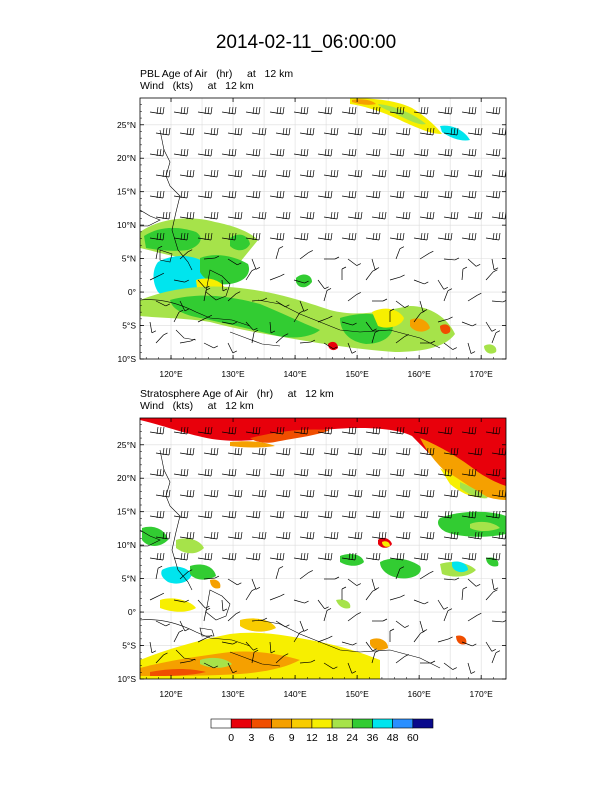  Describe the element at coordinates (126, 125) in the screenshot. I see `lat-tick-label: 25°N` at that location.